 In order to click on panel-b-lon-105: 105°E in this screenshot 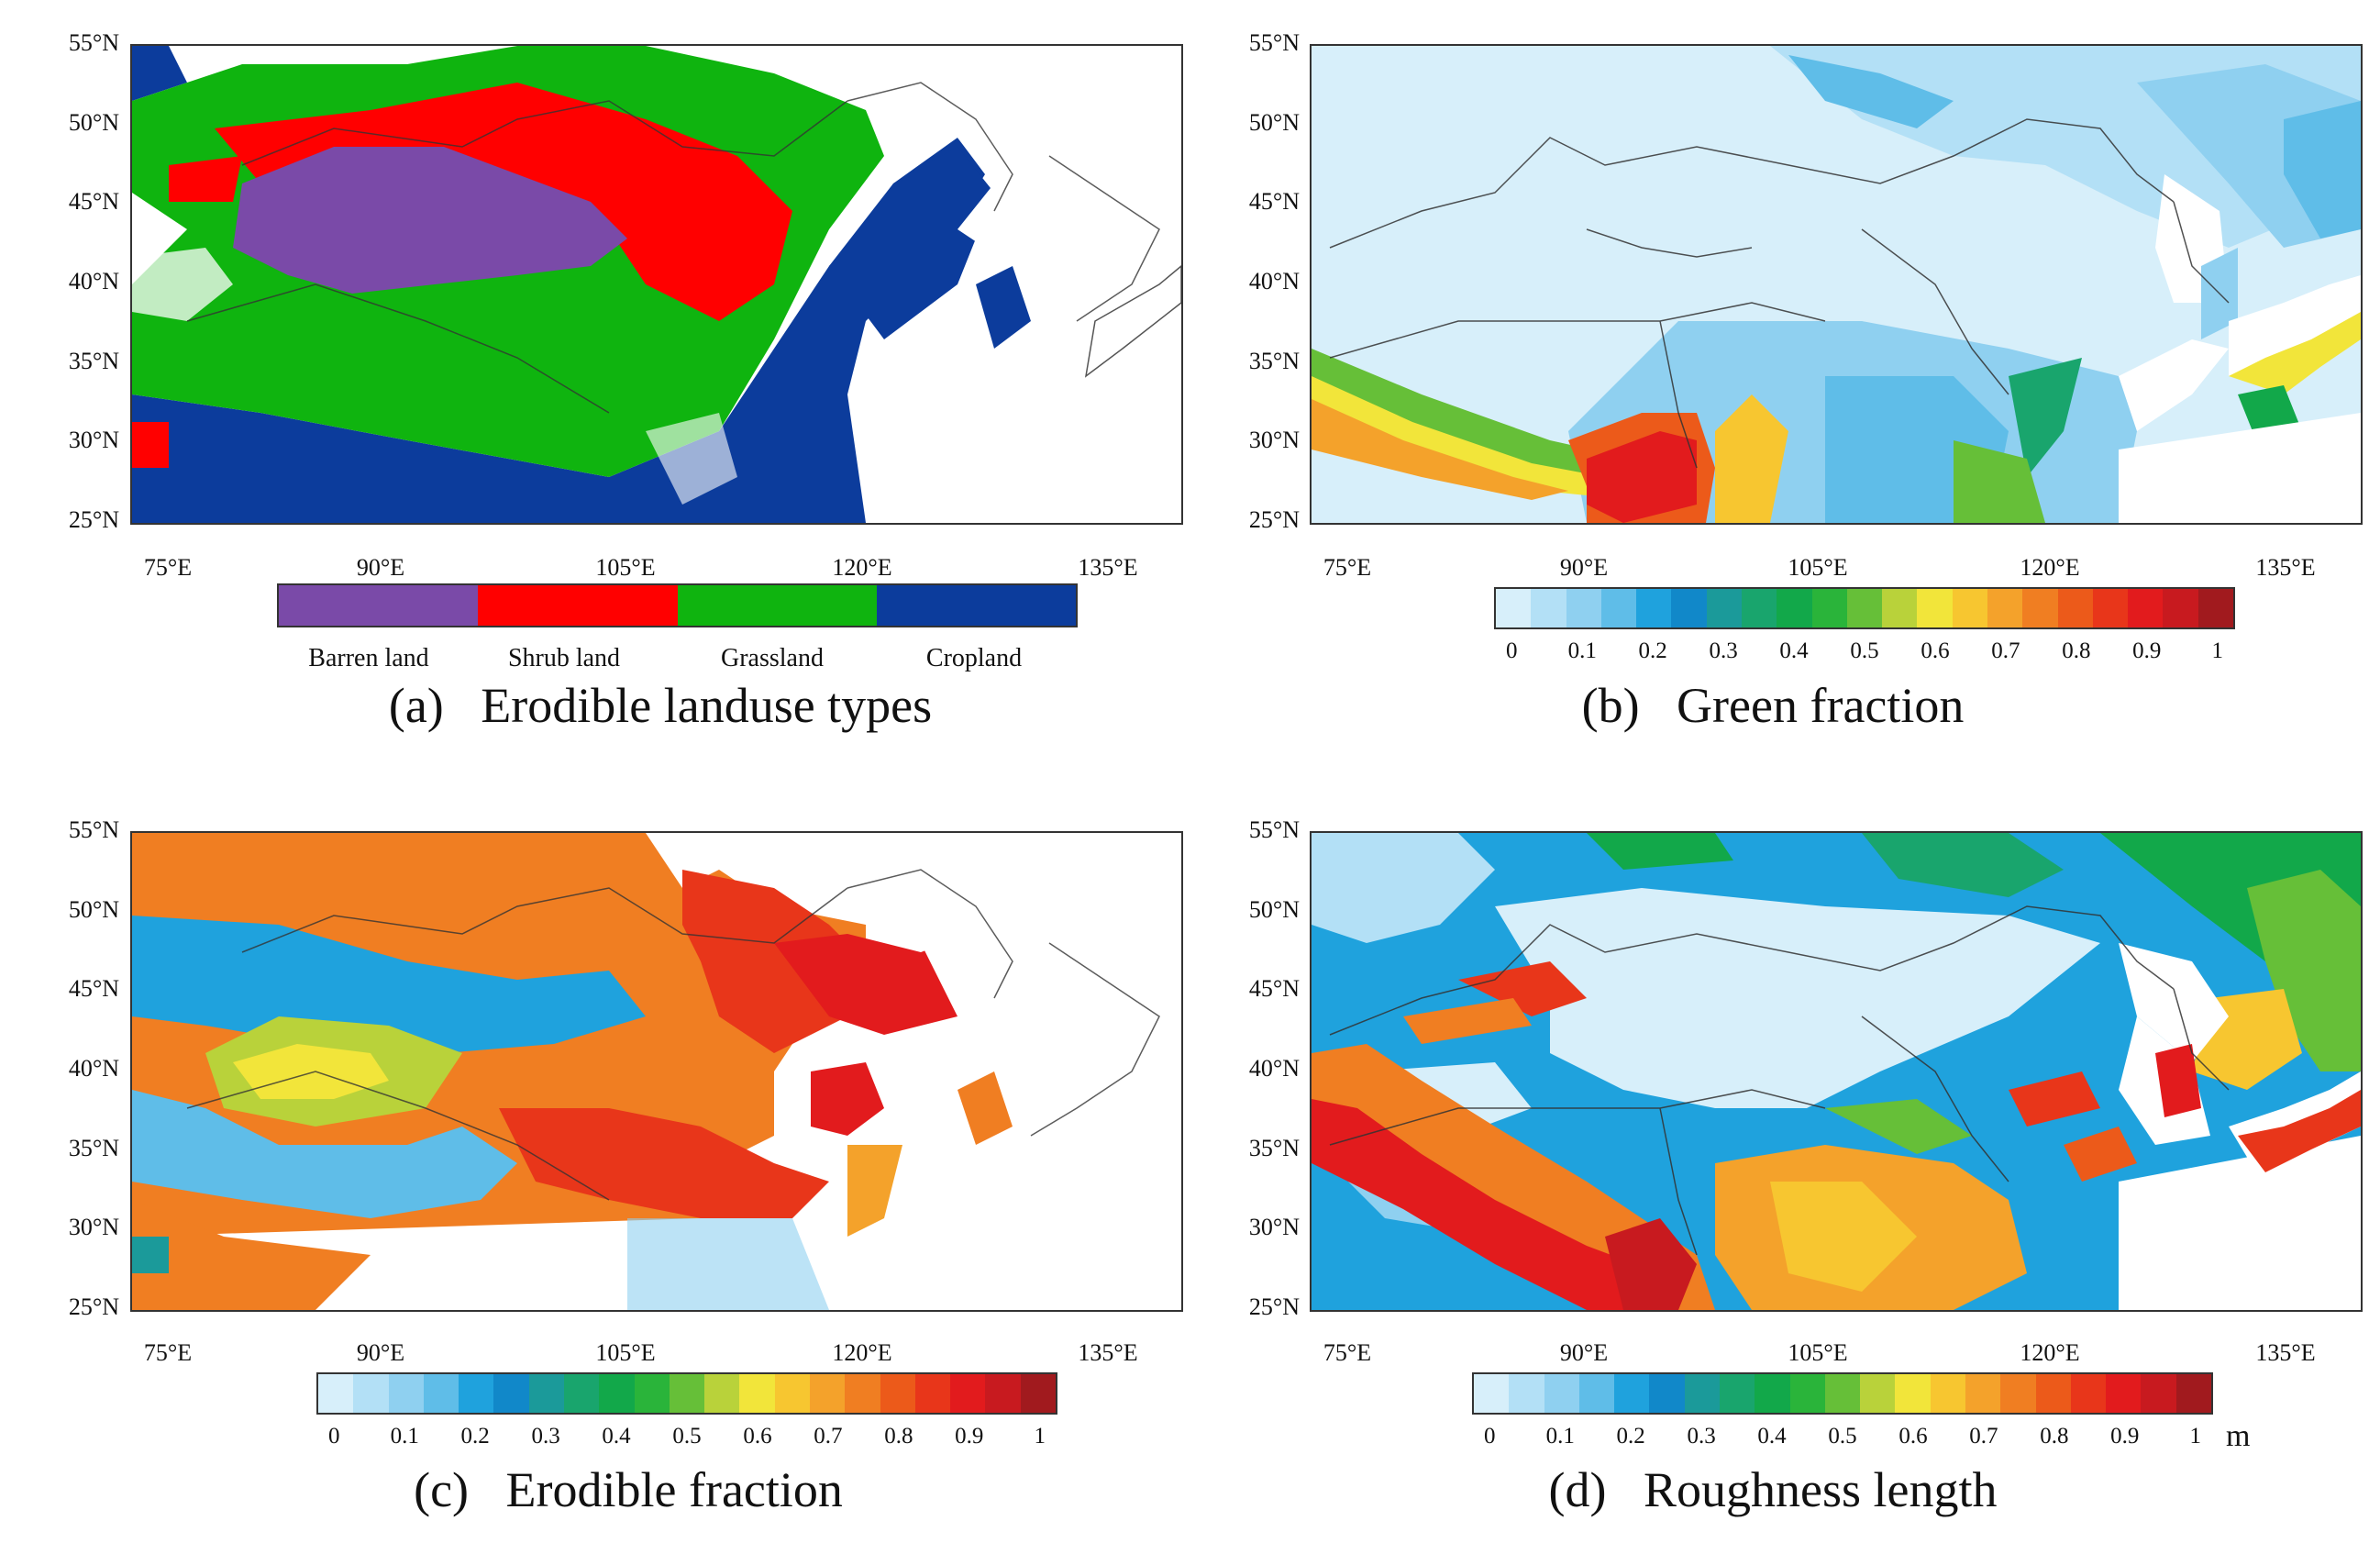, I will do `click(1818, 567)`.